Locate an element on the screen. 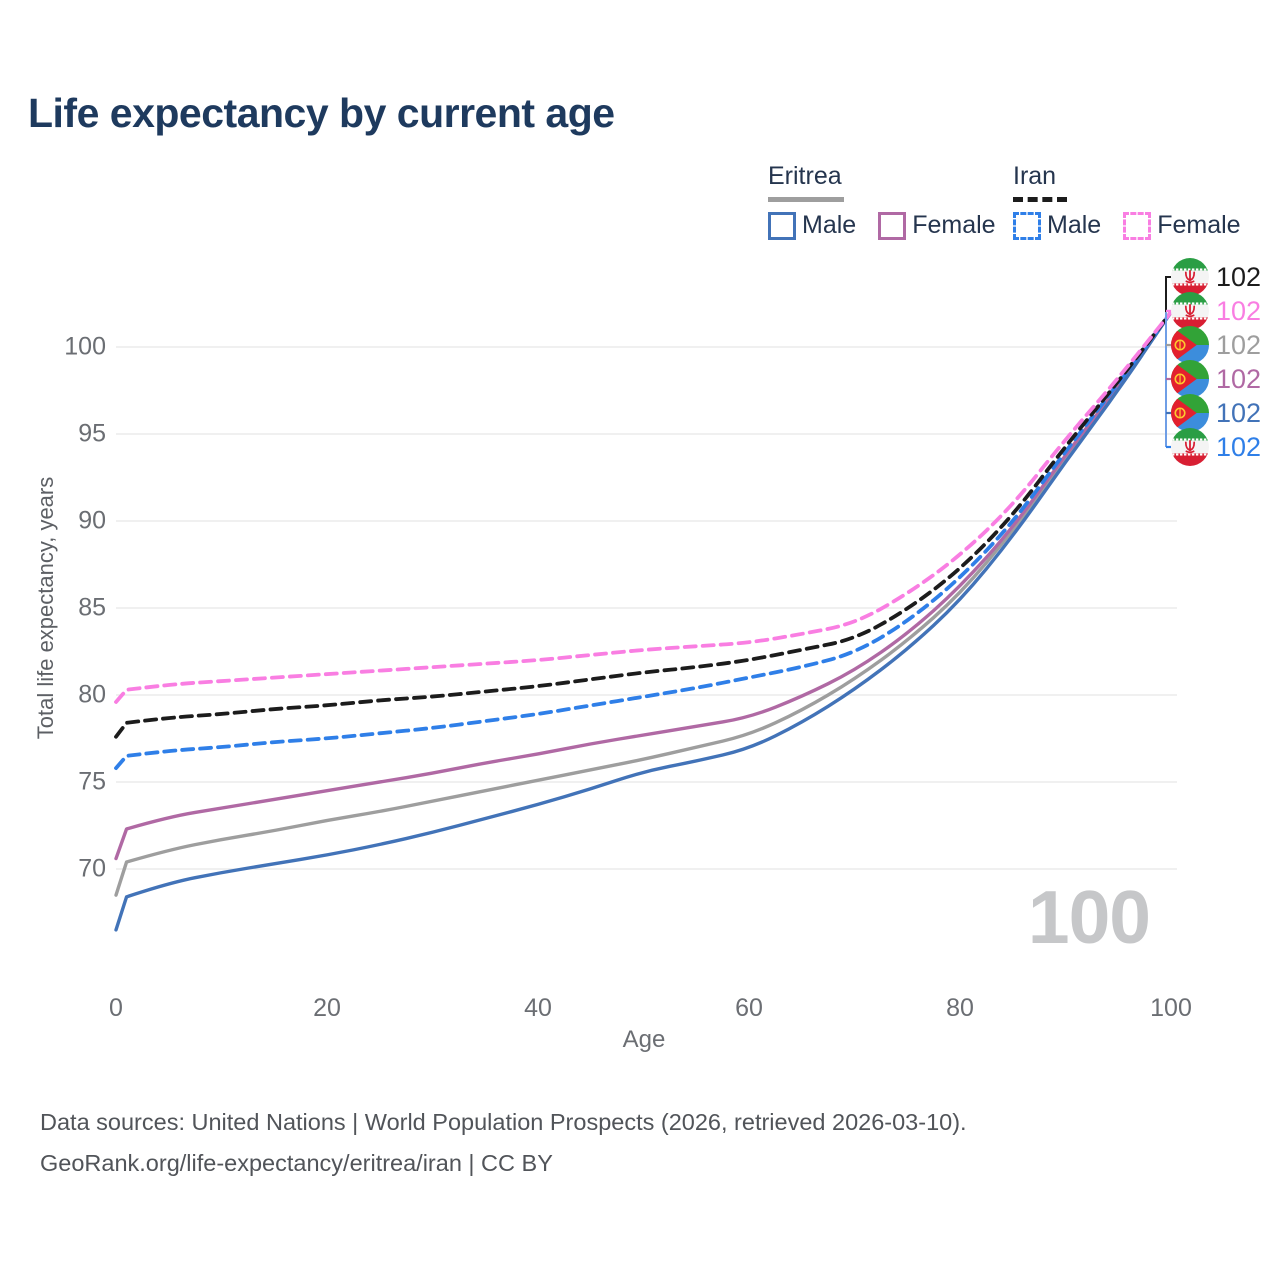 This screenshot has width=1280, height=1280. legend-swatch-eritrea-female is located at coordinates (892, 225).